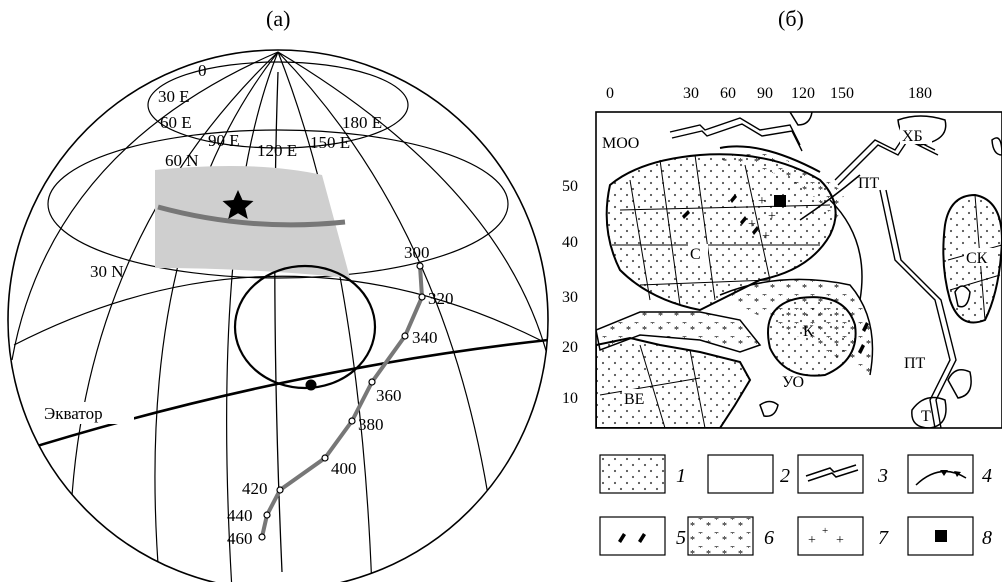 The width and height of the screenshot is (1002, 582). Describe the element at coordinates (238, 204) in the screenshot. I see `star-icon` at that location.